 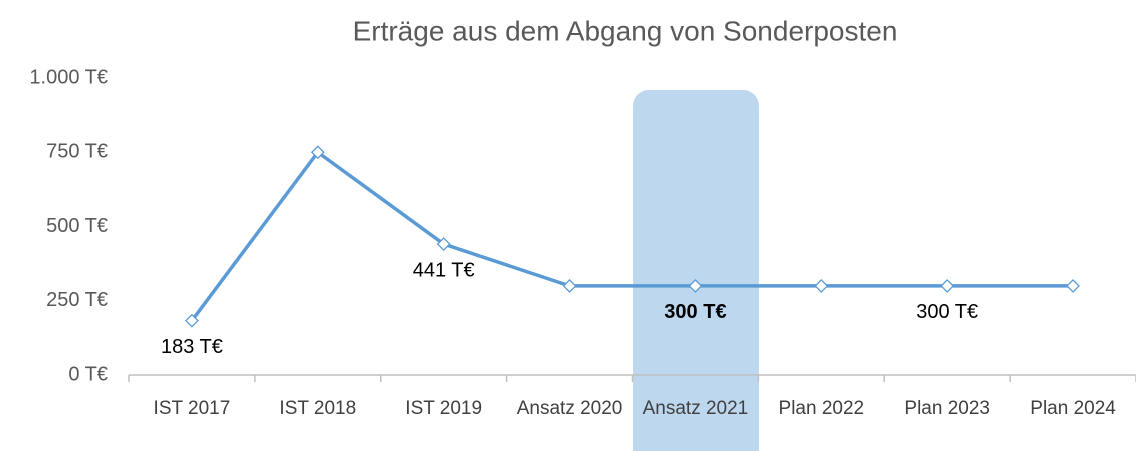 What do you see at coordinates (695, 408) in the screenshot?
I see `x-tick-label: Ansatz 2021` at bounding box center [695, 408].